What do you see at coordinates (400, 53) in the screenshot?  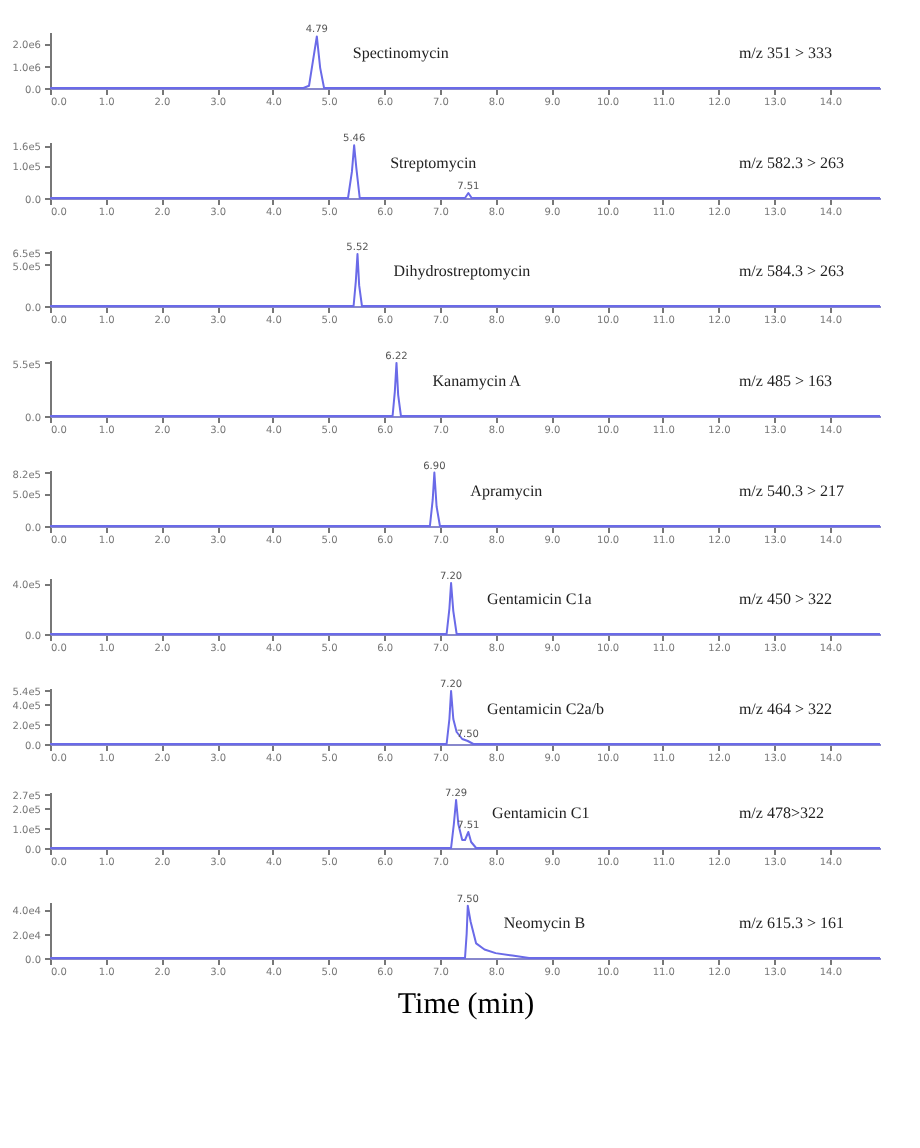 I see `annotation: Spectinomycin` at bounding box center [400, 53].